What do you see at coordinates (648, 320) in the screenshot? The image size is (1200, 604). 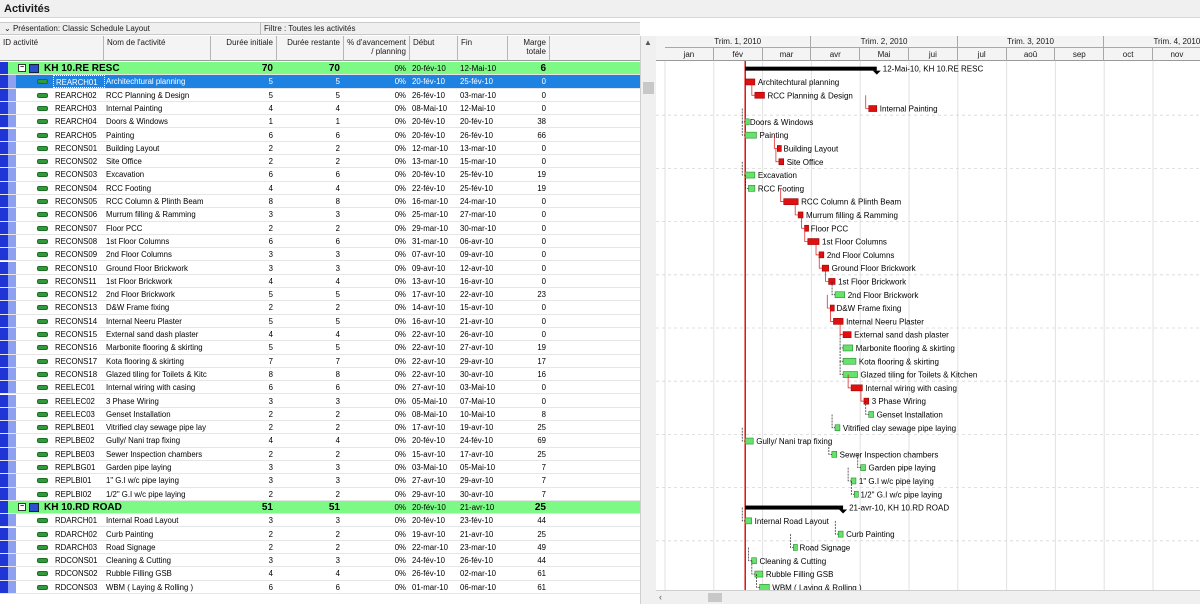 I see `table-vertical-scrollbar: ▲` at bounding box center [648, 320].